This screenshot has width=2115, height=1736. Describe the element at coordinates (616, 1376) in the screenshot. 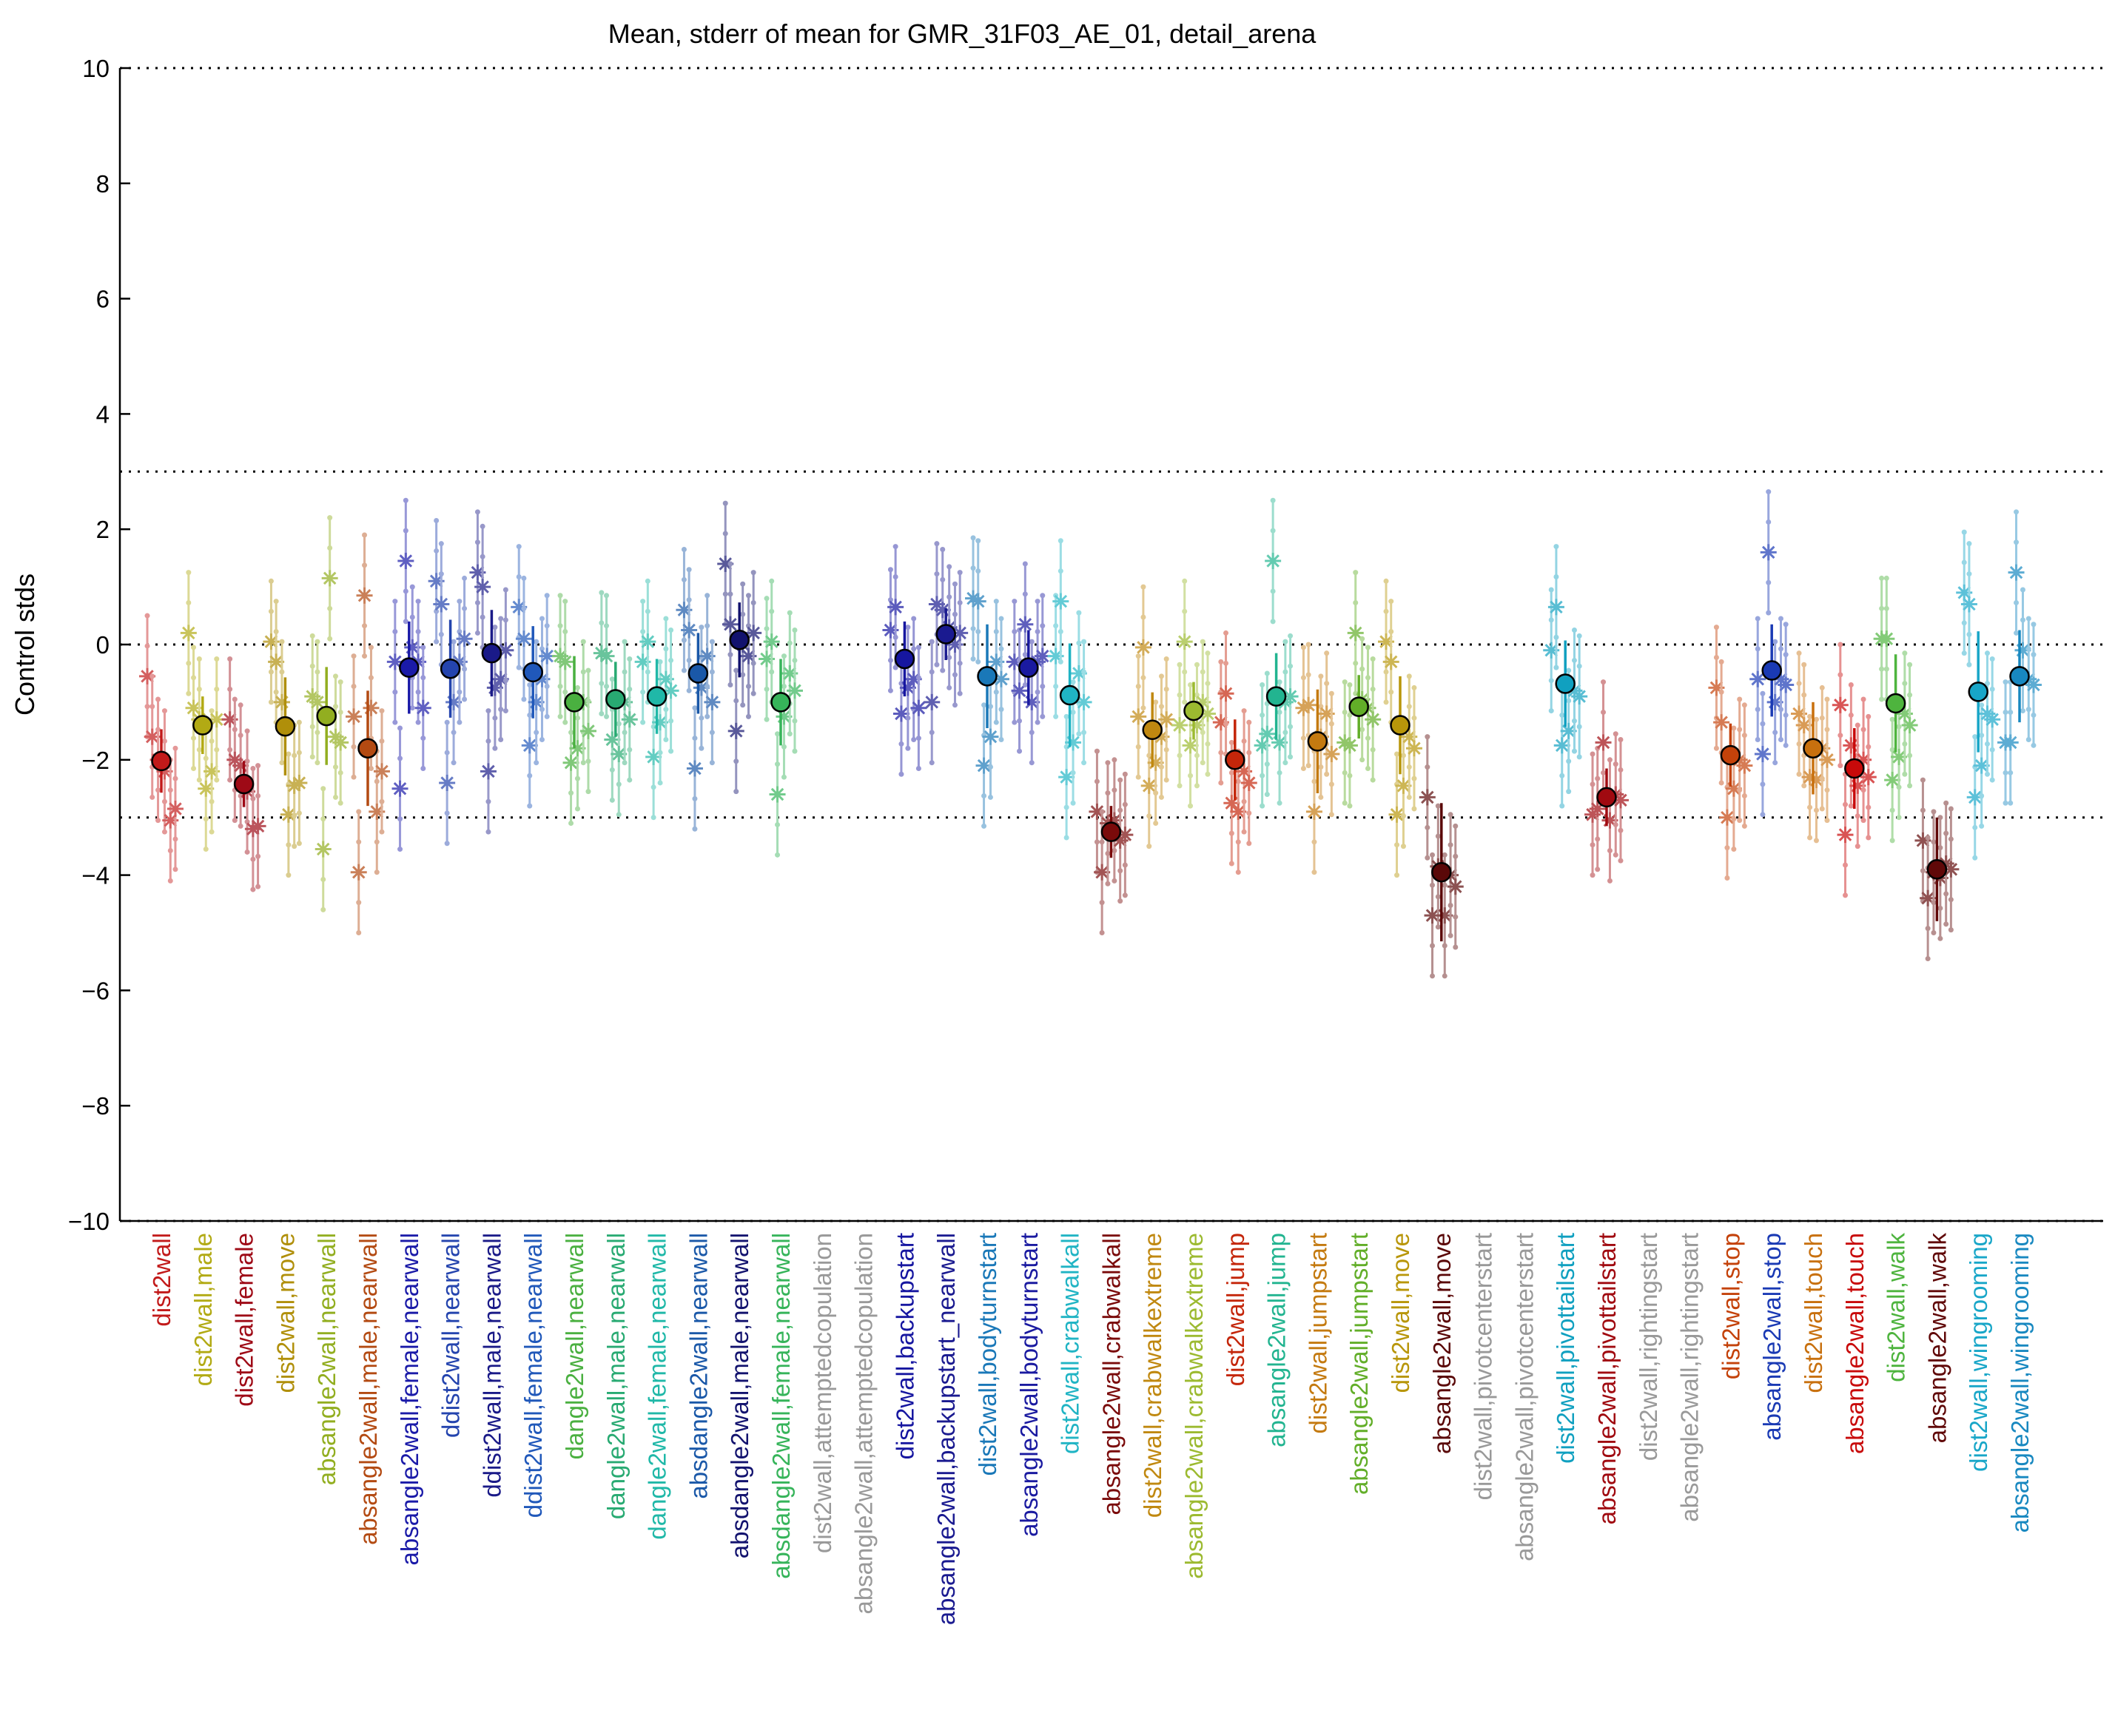

I see `x-tick-label: dangle2wall,male,nearwall` at that location.